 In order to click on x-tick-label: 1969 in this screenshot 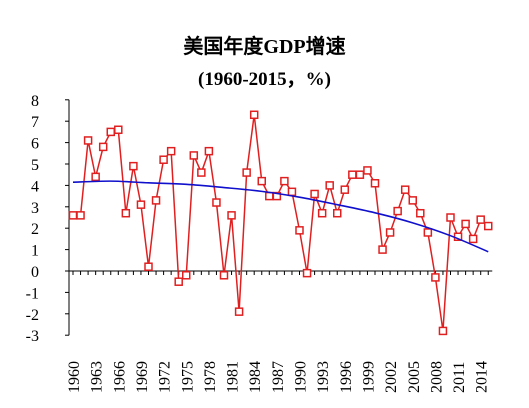, I will do `click(142, 377)`.